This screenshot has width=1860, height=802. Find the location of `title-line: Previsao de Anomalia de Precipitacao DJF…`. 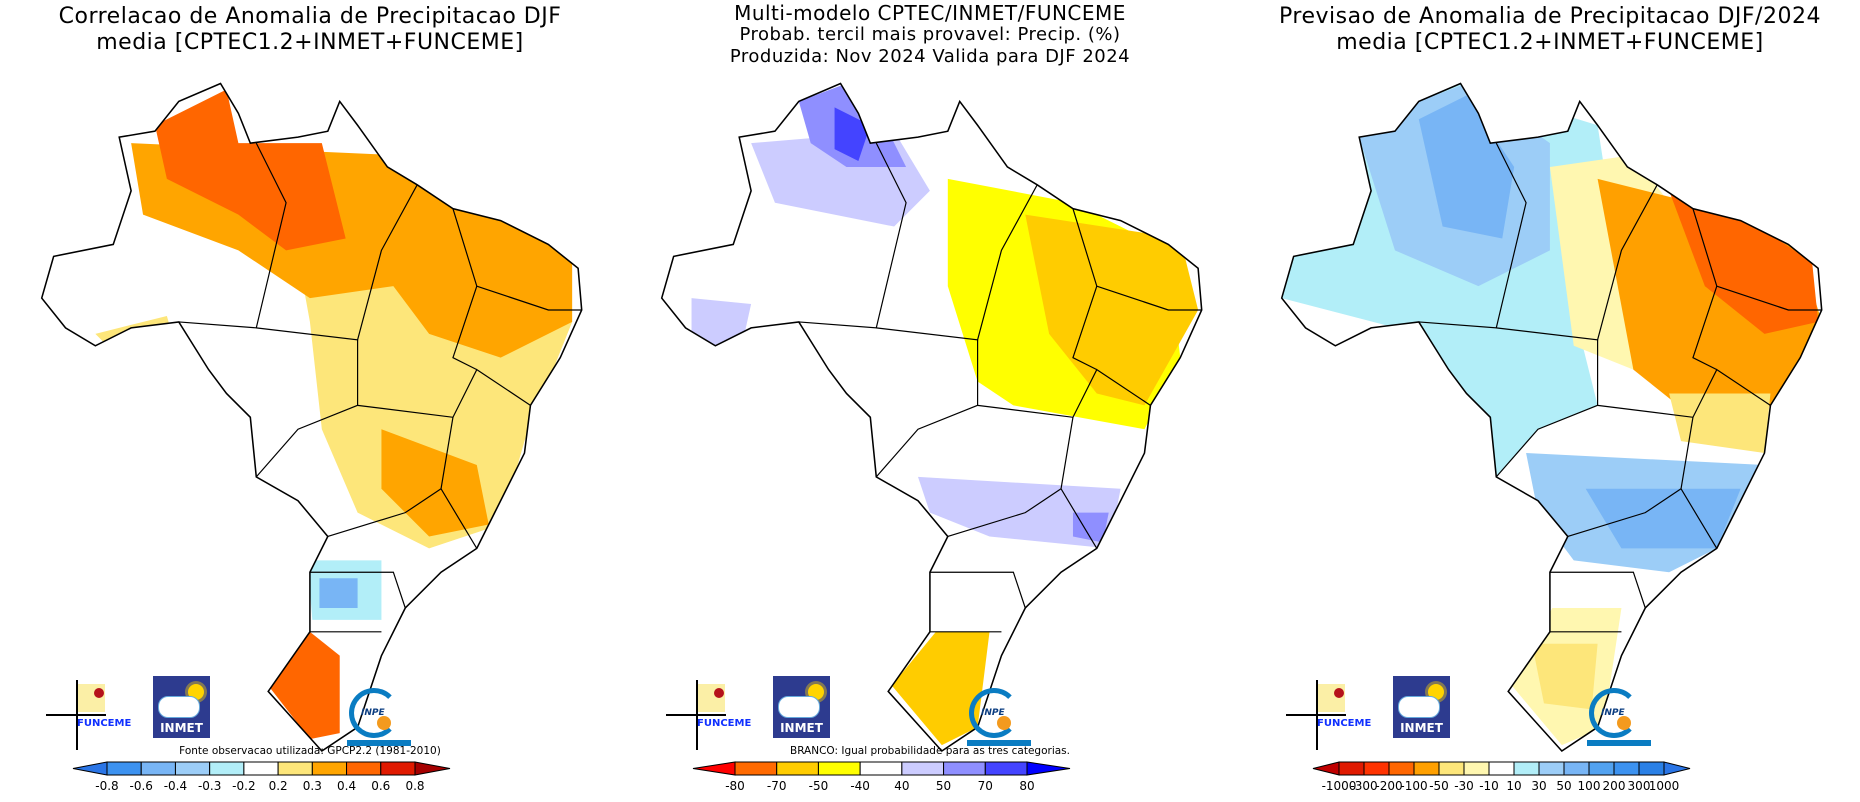

title-line: Previsao de Anomalia de Precipitacao DJF… is located at coordinates (1550, 16).